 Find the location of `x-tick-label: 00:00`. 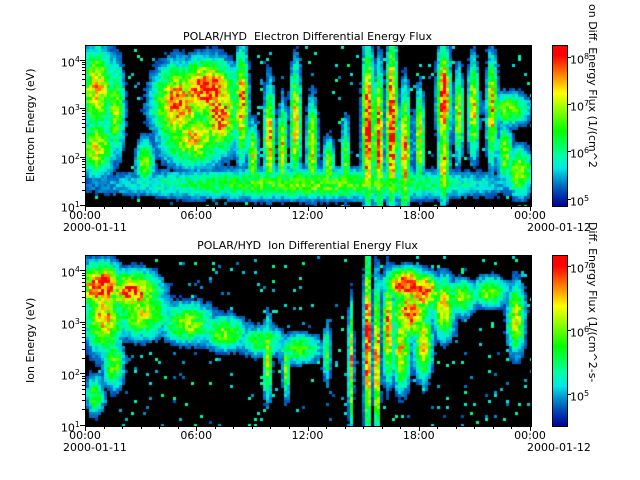

x-tick-label: 00:00 is located at coordinates (530, 435).